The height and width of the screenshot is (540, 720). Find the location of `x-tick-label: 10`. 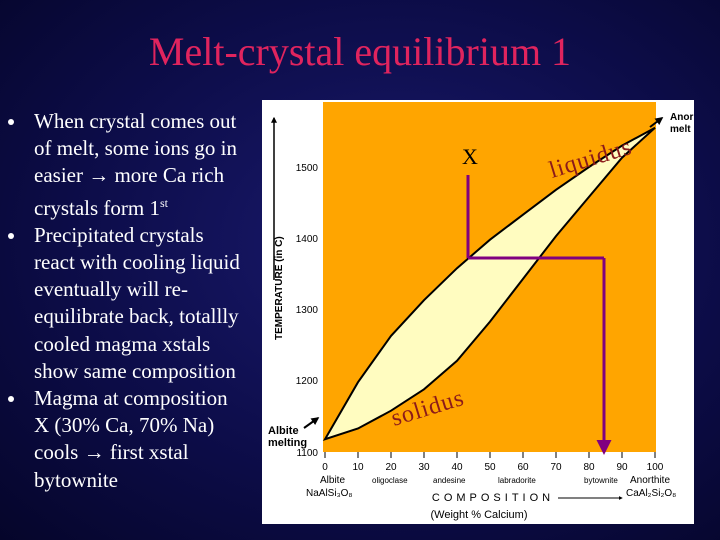

x-tick-label: 10 is located at coordinates (358, 467).